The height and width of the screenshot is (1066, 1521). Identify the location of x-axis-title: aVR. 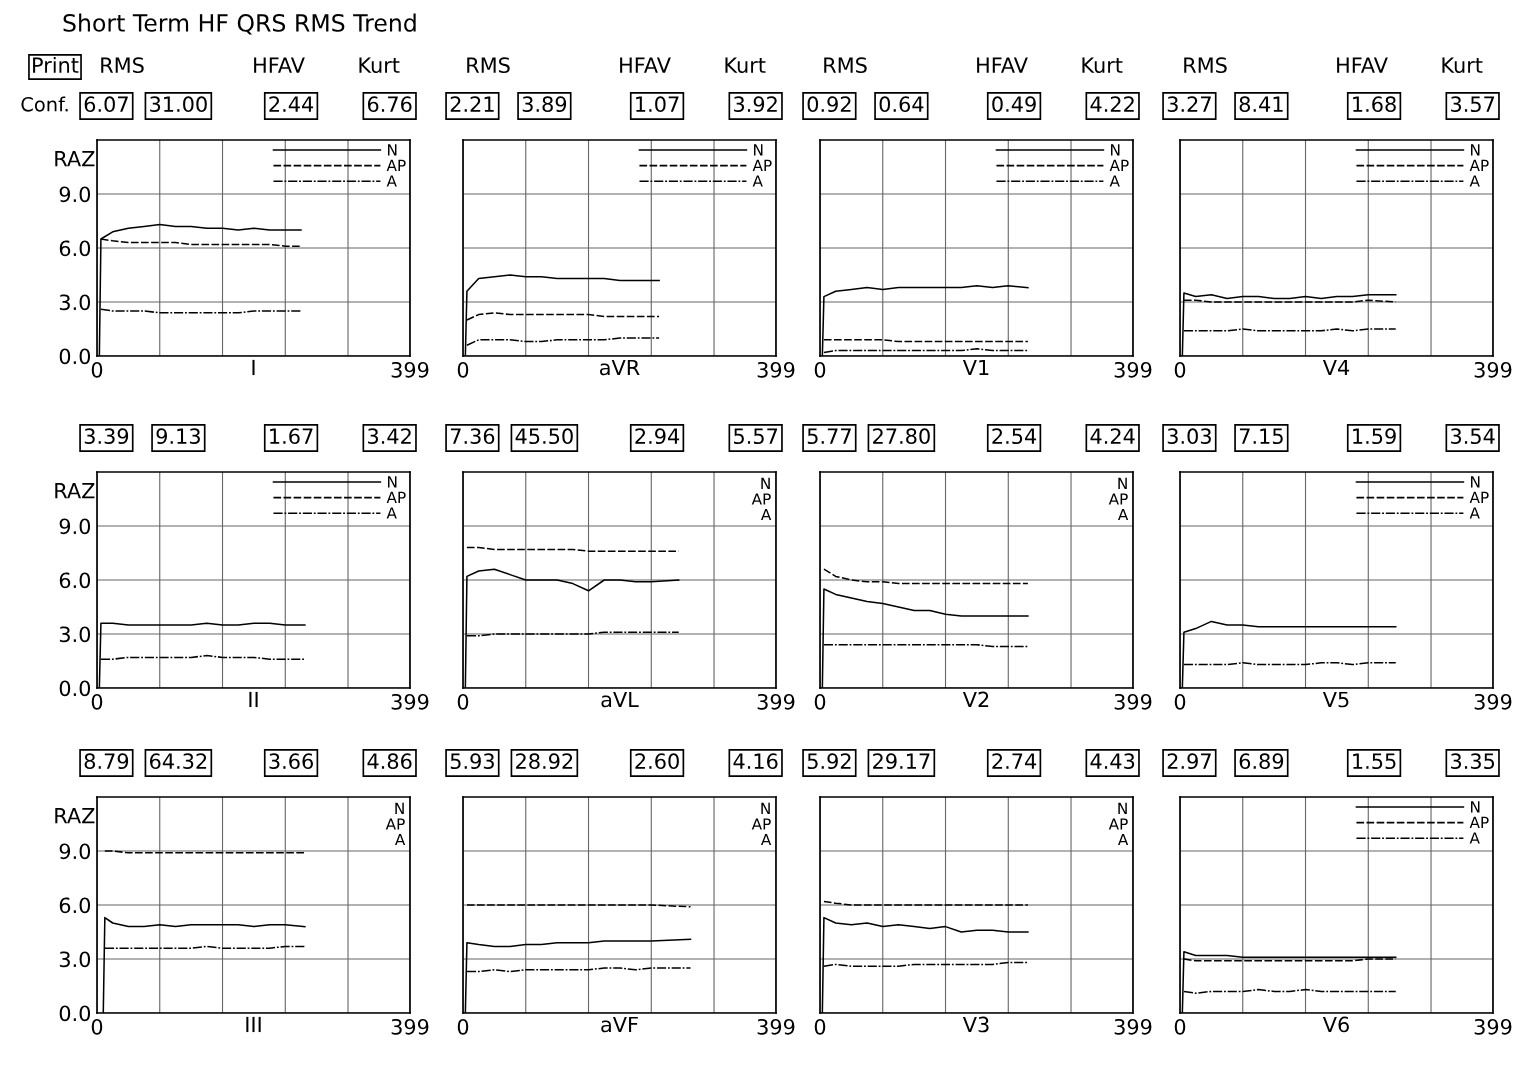
(620, 367).